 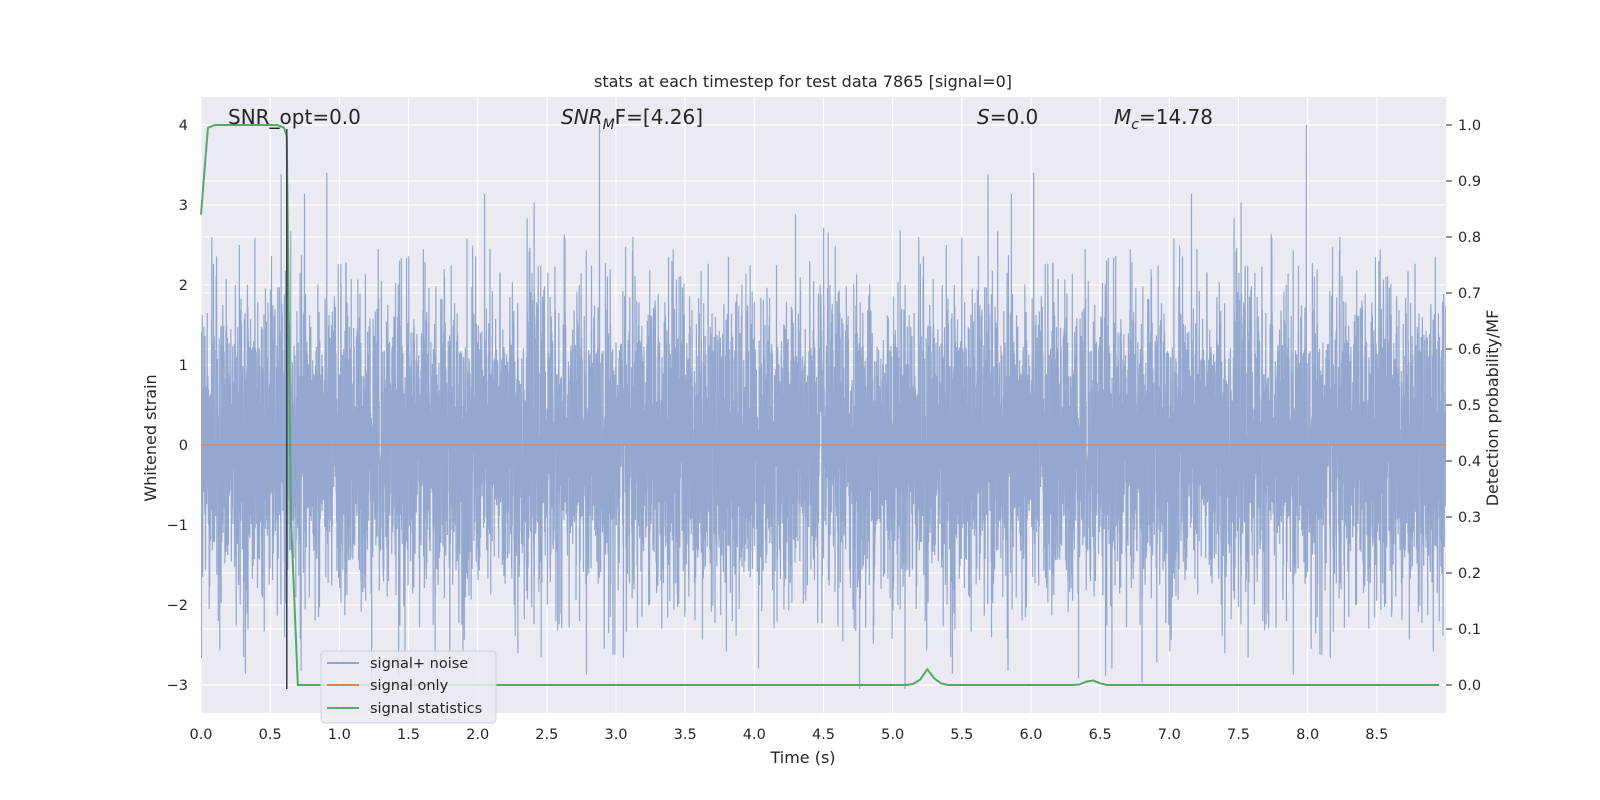 What do you see at coordinates (754, 735) in the screenshot?
I see `x-tick-label: 4.0` at bounding box center [754, 735].